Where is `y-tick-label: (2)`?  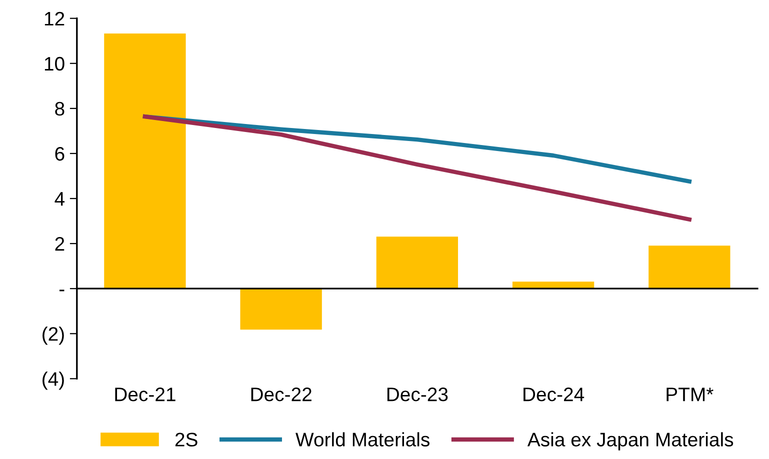
y-tick-label: (2) is located at coordinates (53, 335).